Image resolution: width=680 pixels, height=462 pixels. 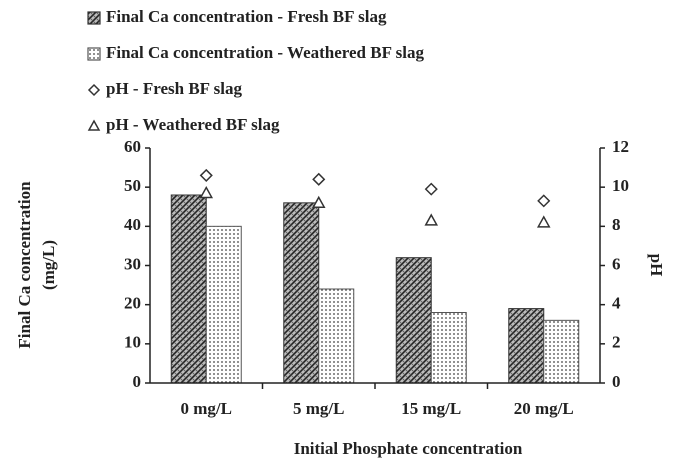 I want to click on x-tick-label: 0 mg/L, so click(x=206, y=408).